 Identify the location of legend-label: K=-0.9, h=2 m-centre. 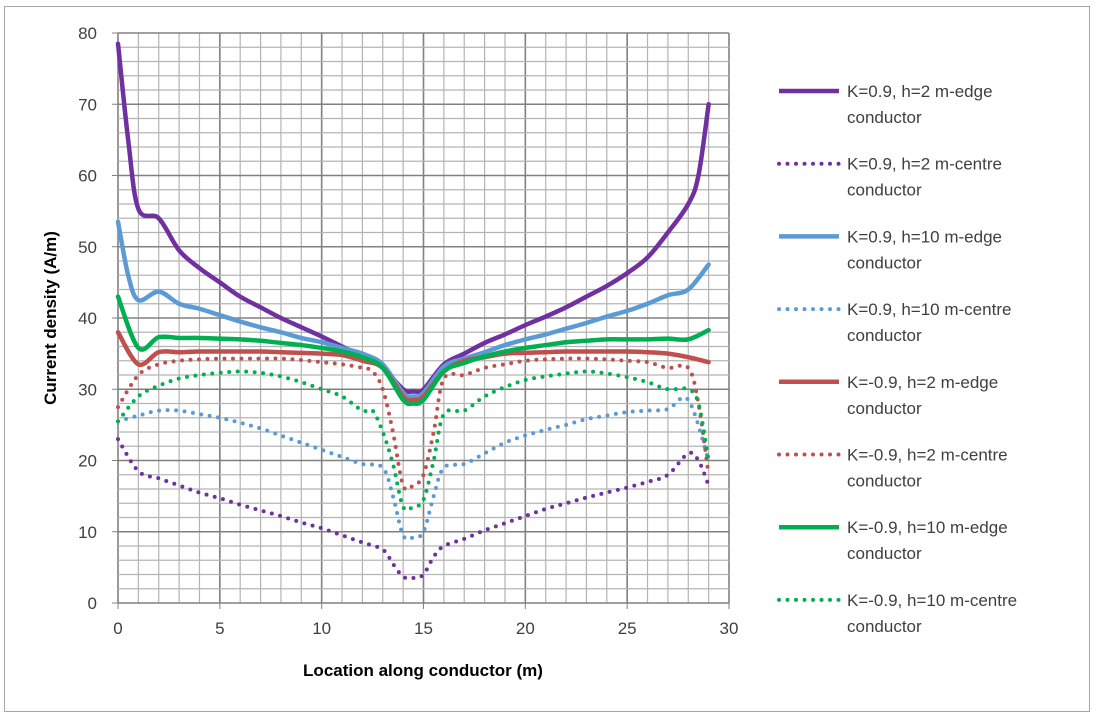
(927, 455).